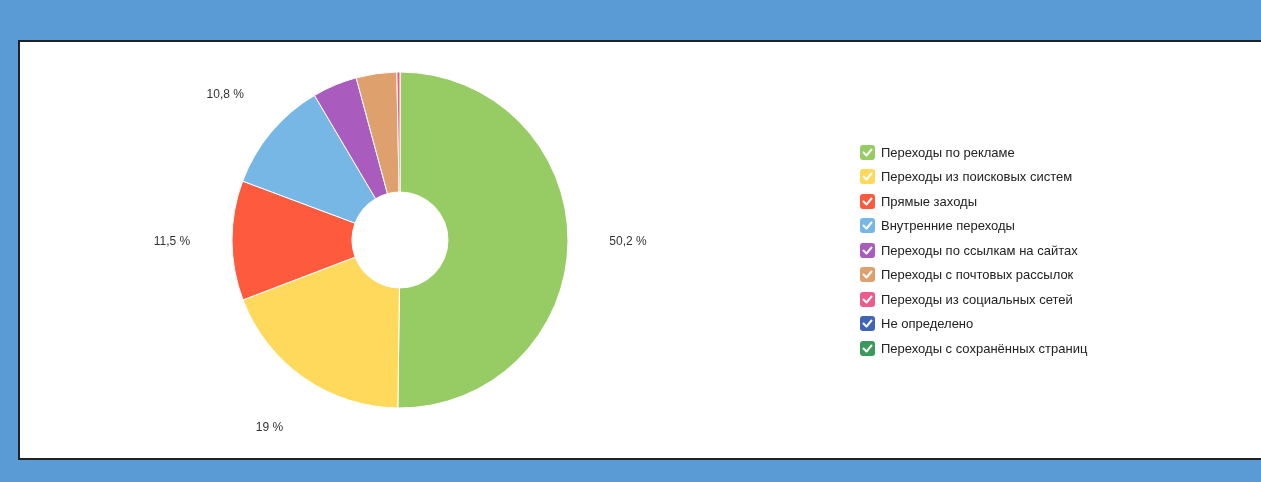 The width and height of the screenshot is (1261, 482). What do you see at coordinates (929, 201) in the screenshot?
I see `legend-label: Прямые заходы` at bounding box center [929, 201].